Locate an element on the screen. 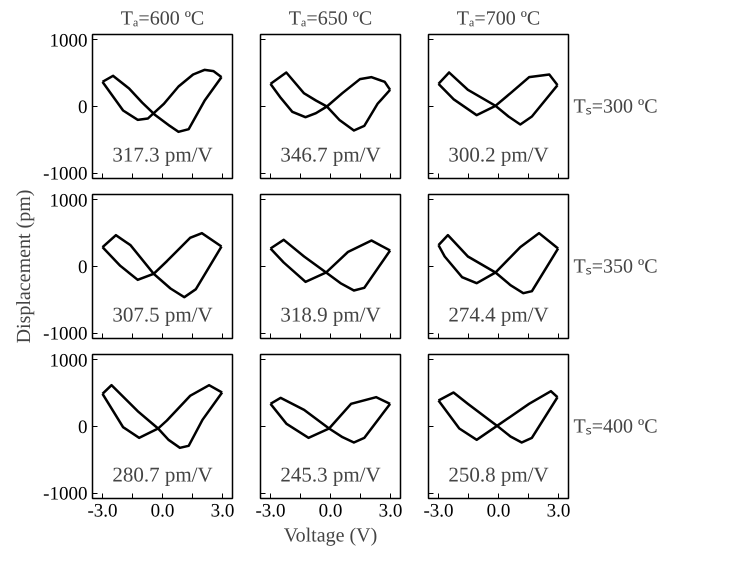  y2-axis-title: Tₛ=400 ºC is located at coordinates (616, 427).